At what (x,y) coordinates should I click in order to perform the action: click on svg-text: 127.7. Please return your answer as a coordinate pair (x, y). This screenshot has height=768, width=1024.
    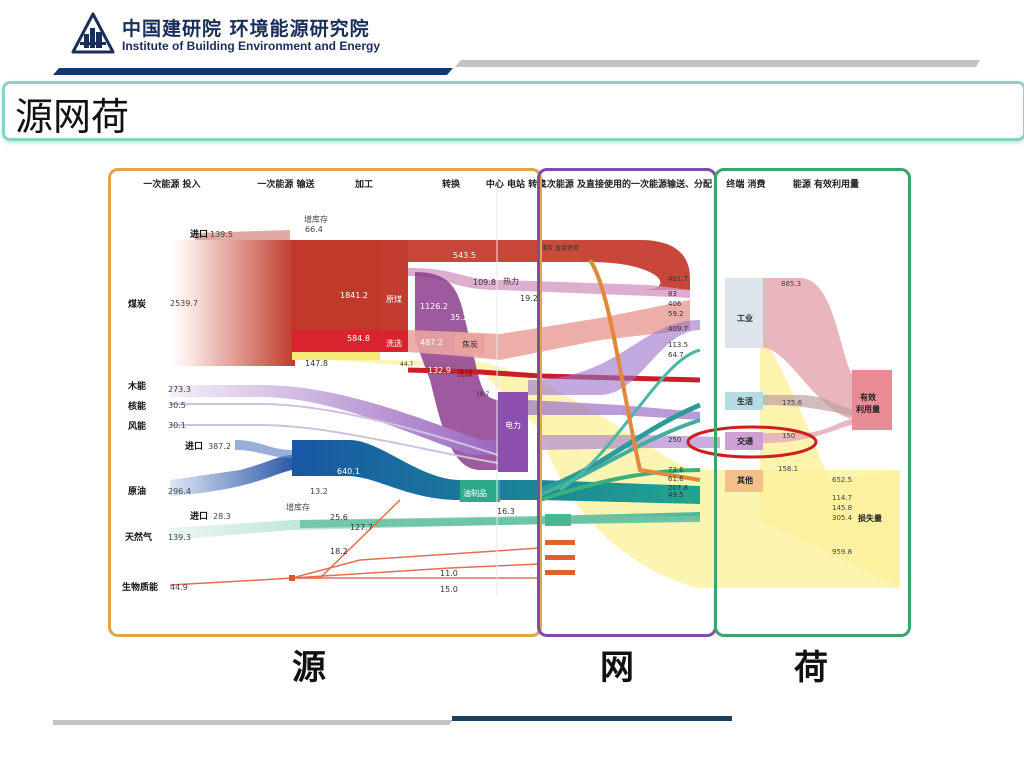
    Looking at the image, I should click on (361, 527).